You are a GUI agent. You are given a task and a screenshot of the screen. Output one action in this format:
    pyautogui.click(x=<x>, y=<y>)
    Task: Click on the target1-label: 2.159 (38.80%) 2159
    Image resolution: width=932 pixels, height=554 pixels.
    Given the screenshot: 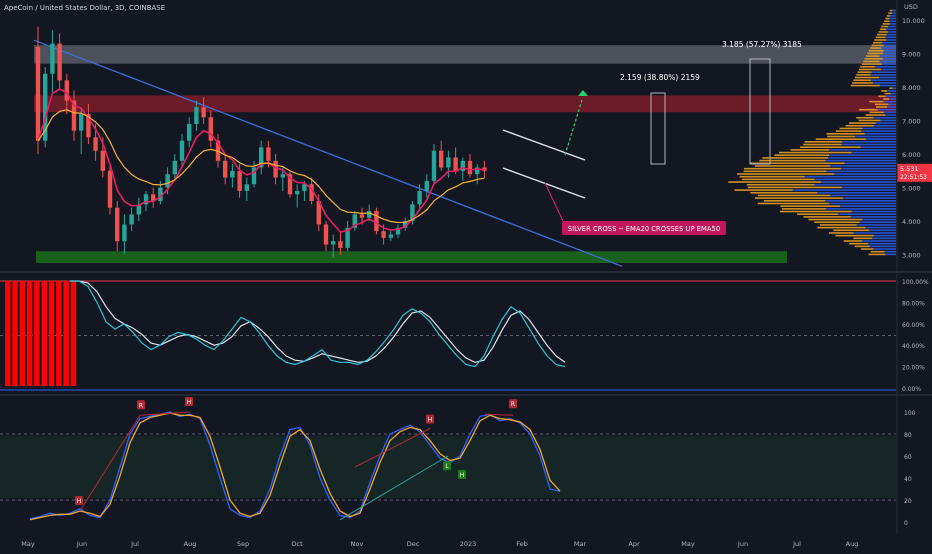 What is the action you would take?
    pyautogui.click(x=660, y=77)
    